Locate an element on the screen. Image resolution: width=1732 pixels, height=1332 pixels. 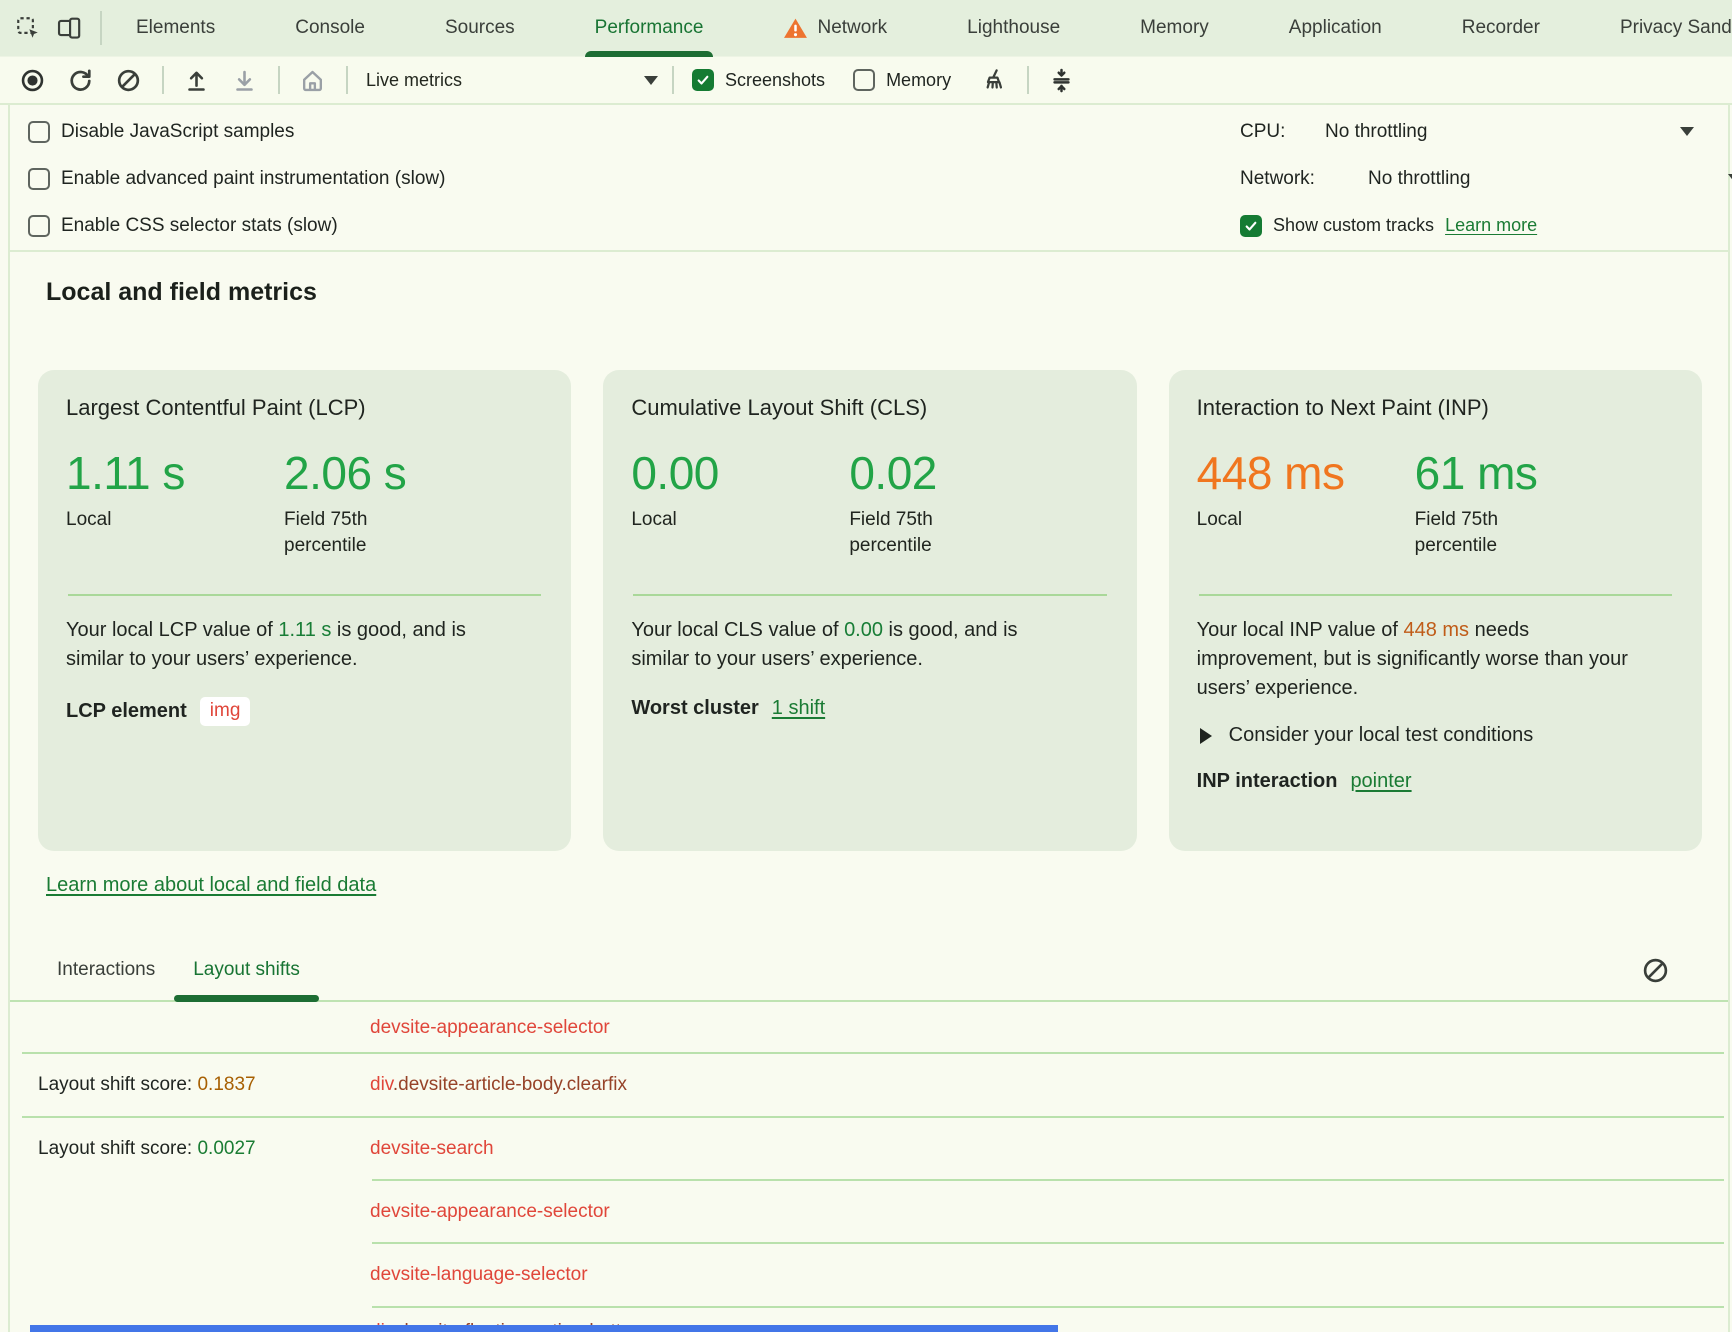
inp-local-value-block: 448 ms Local is located at coordinates (1306, 521).